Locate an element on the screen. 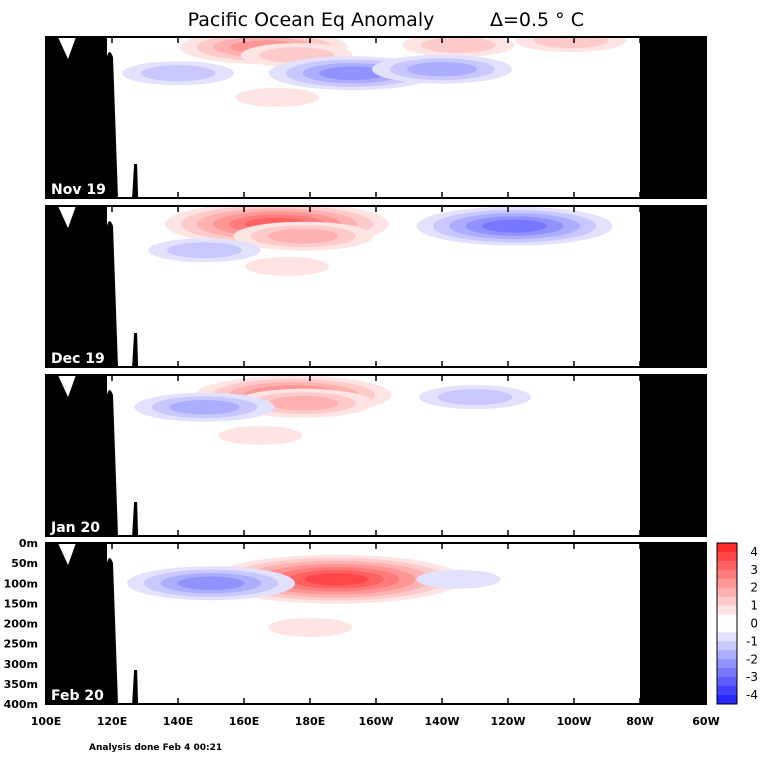 The width and height of the screenshot is (768, 768). y-axis: 0m 50m 100m 150m 200m 250m 300m 350m 400m is located at coordinates (21, 624).